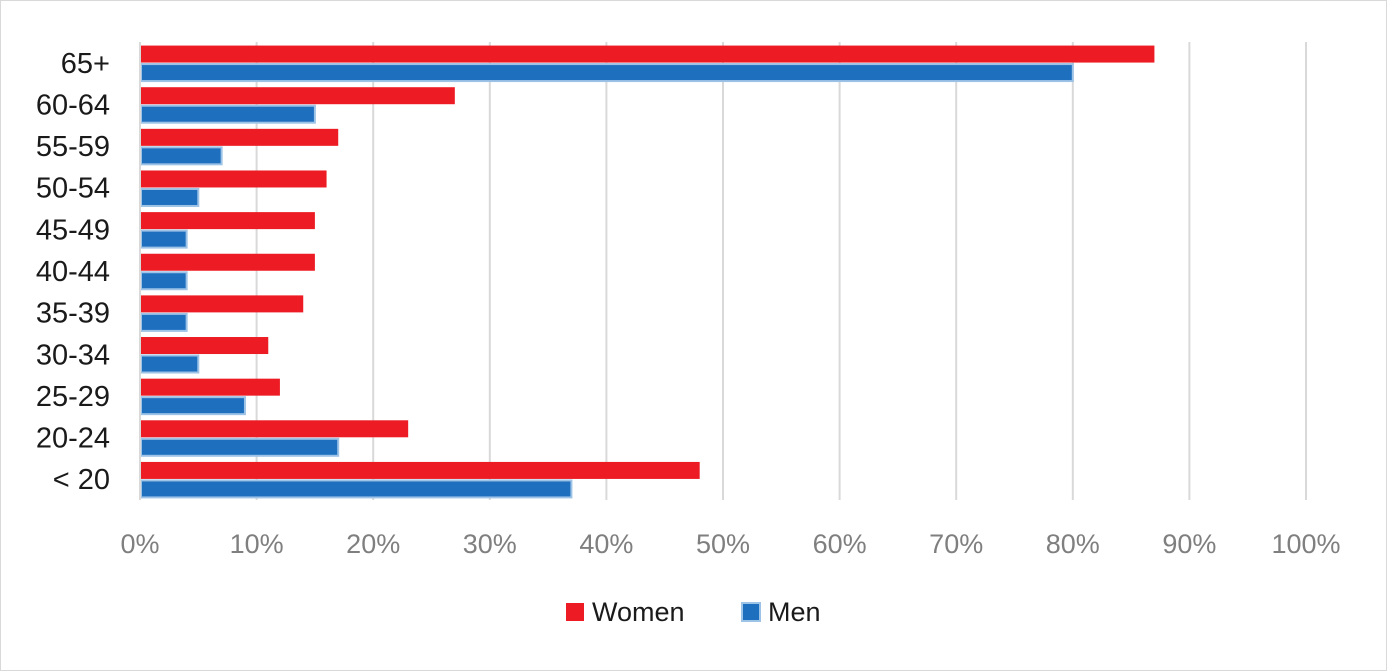  Describe the element at coordinates (638, 612) in the screenshot. I see `legend-label-women: Women` at that location.